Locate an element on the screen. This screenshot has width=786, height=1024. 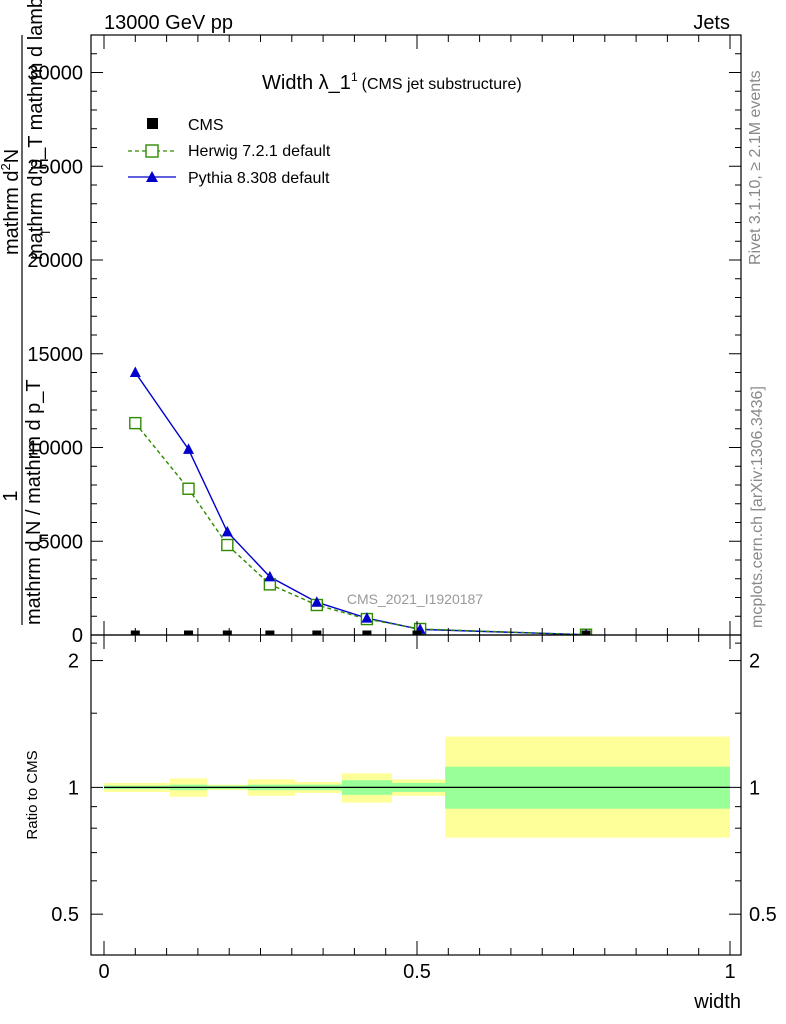
mcplots-credit-text: mcplots.cern.ch [arXiv:1306.3436] is located at coordinates (757, 507).